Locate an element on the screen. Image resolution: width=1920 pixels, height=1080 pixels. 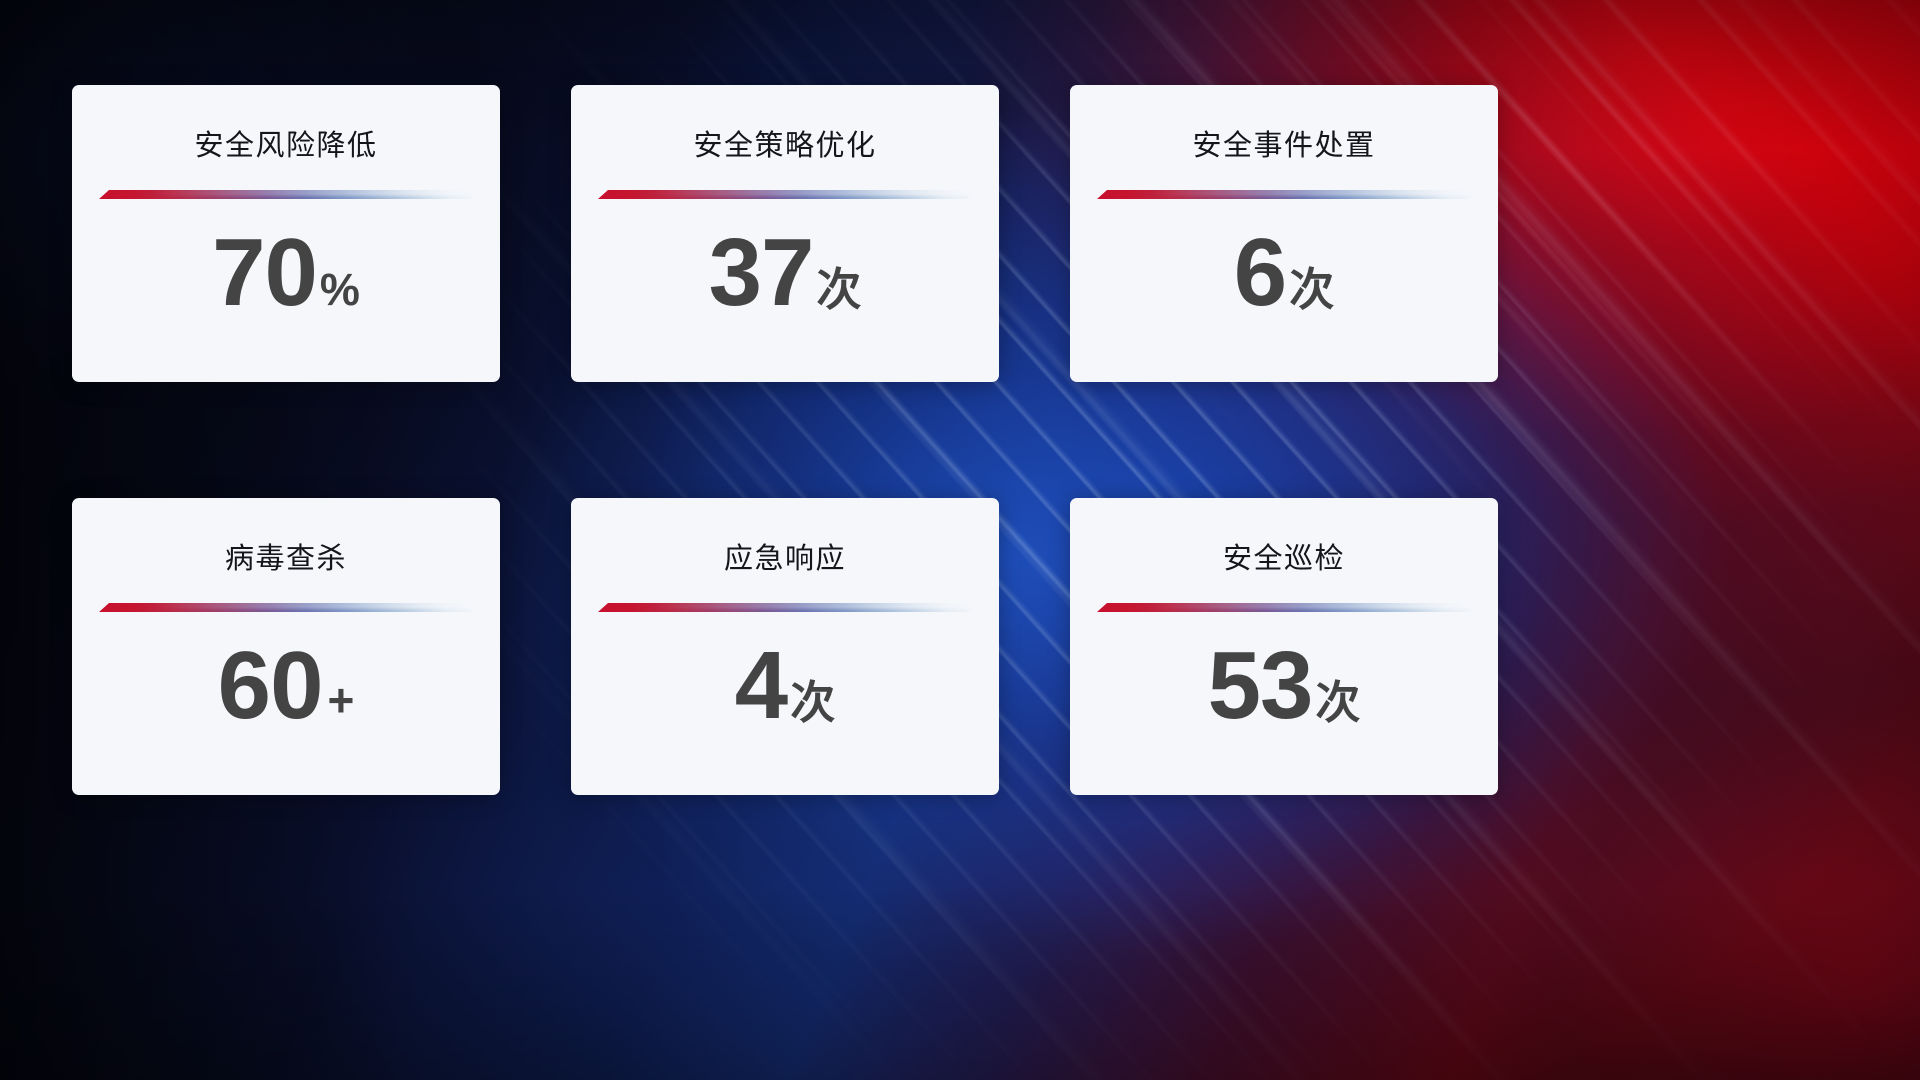
value-unit: + is located at coordinates (341, 700).